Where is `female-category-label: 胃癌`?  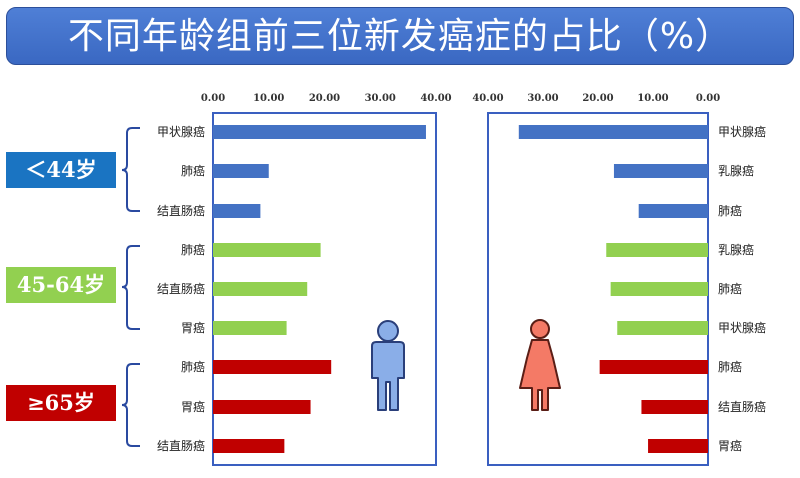
female-category-label: 胃癌 is located at coordinates (730, 445).